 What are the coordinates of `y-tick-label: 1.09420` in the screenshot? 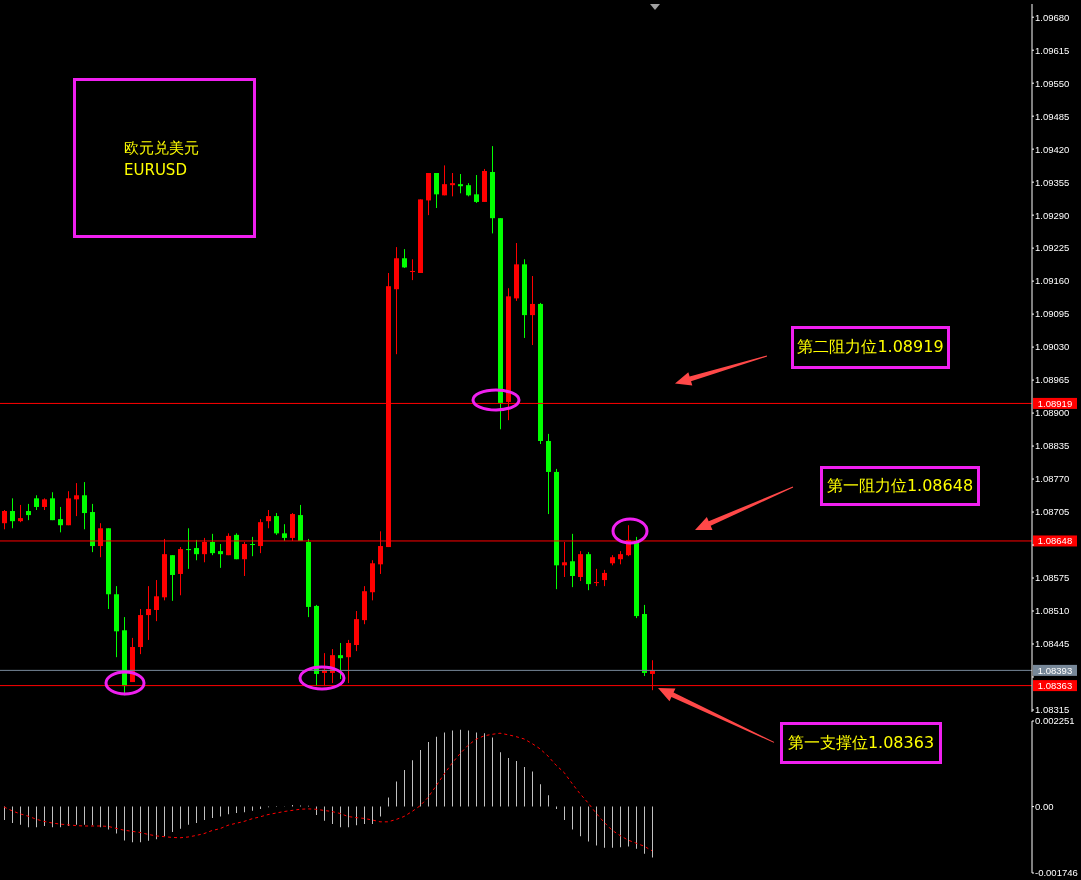 It's located at (1052, 149).